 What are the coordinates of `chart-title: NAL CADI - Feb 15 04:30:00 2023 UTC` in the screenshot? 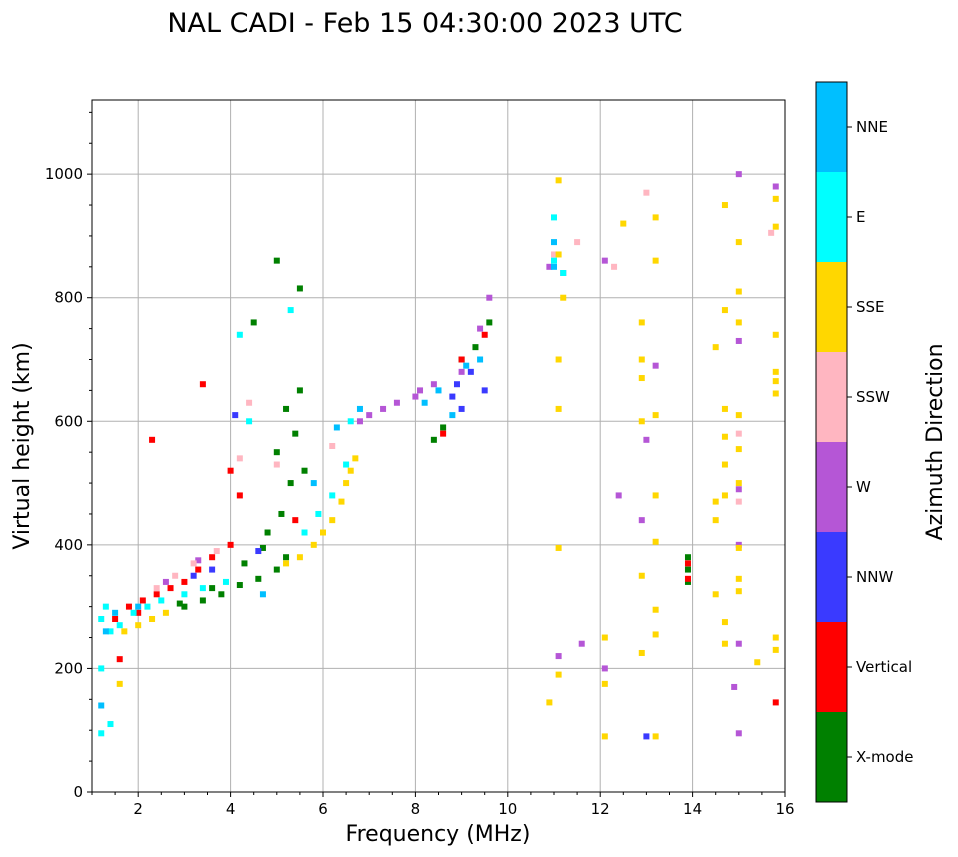 It's located at (424, 23).